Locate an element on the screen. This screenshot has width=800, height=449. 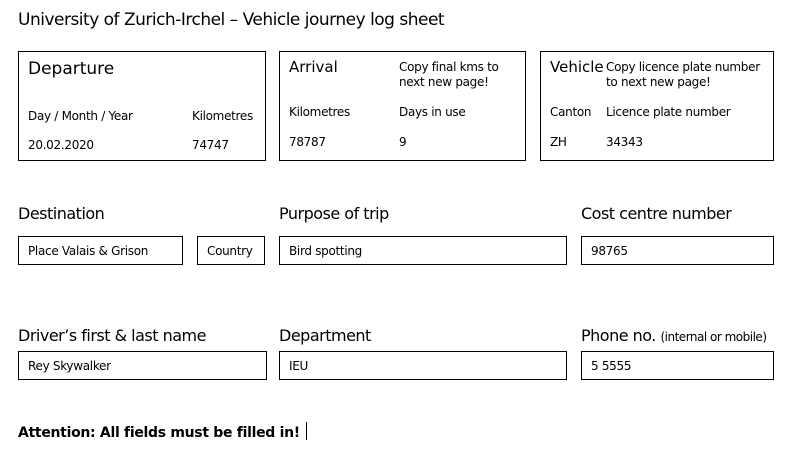
destination-label: Destination is located at coordinates (61, 213).